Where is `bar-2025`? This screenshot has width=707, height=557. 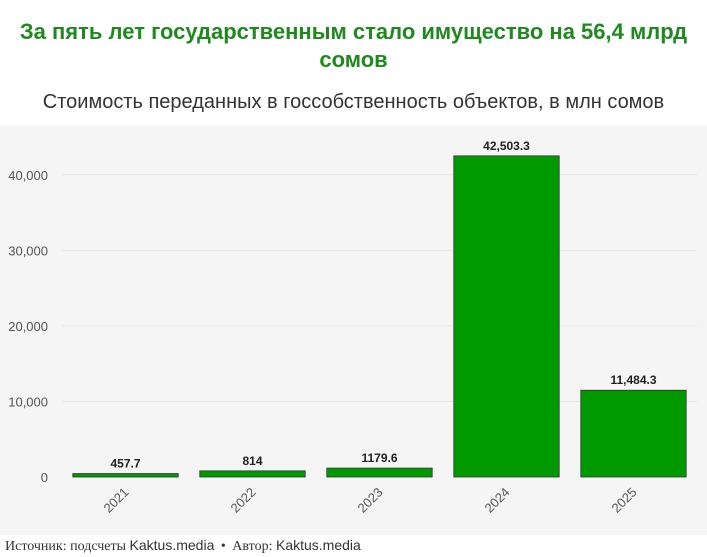 bar-2025 is located at coordinates (633, 433).